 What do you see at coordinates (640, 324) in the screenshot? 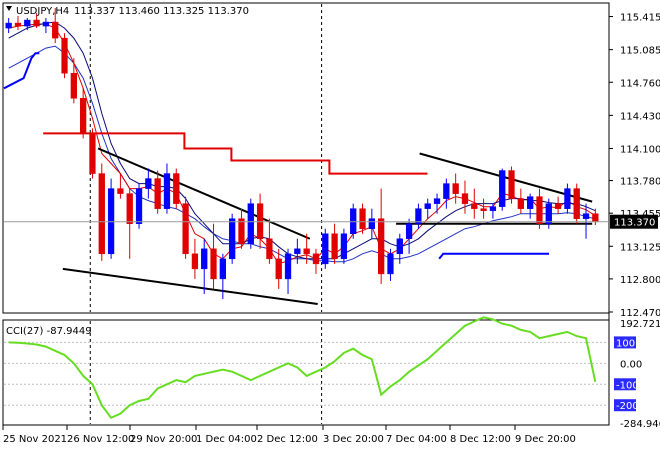
I see `indicator-tick-label: 192.7217` at bounding box center [640, 324].